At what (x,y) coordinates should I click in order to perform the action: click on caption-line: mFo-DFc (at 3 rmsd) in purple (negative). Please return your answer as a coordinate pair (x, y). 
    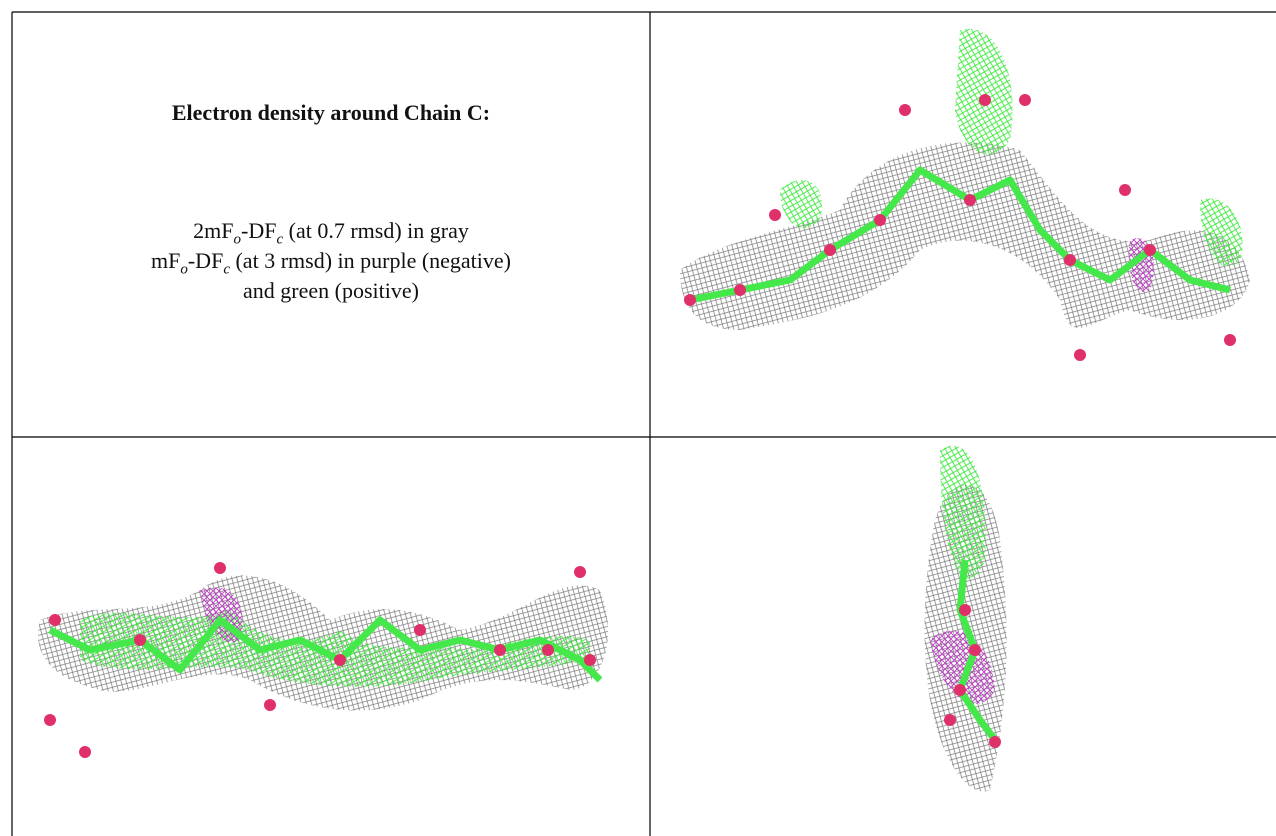
    Looking at the image, I should click on (331, 263).